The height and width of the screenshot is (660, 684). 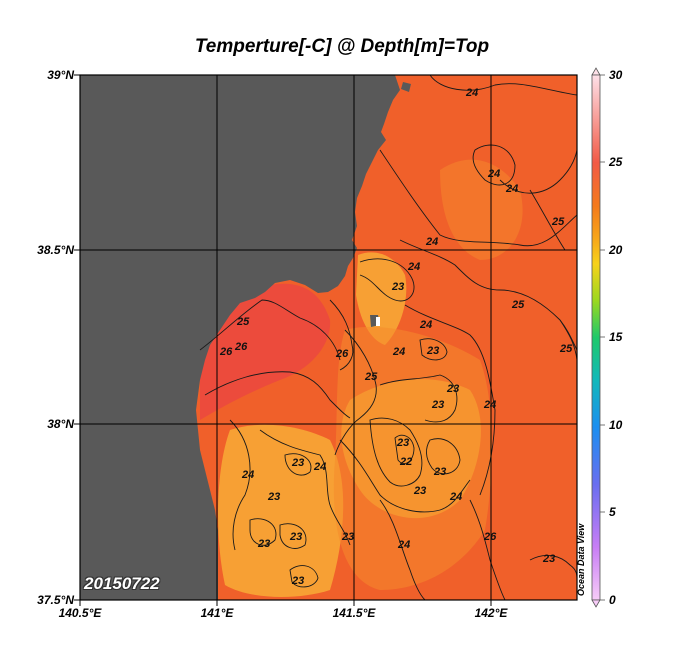 I want to click on lon-label-142E: 142°E, so click(x=491, y=613).